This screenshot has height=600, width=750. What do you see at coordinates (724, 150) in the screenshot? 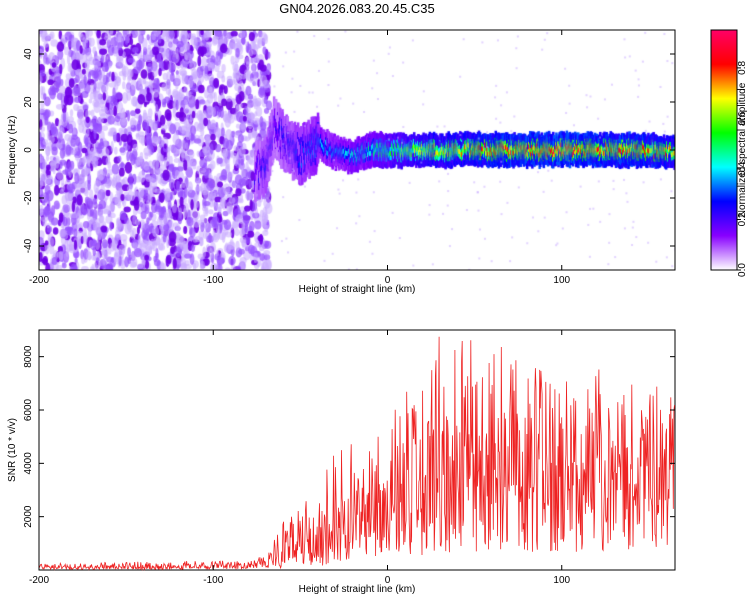
I see `colorbar` at bounding box center [724, 150].